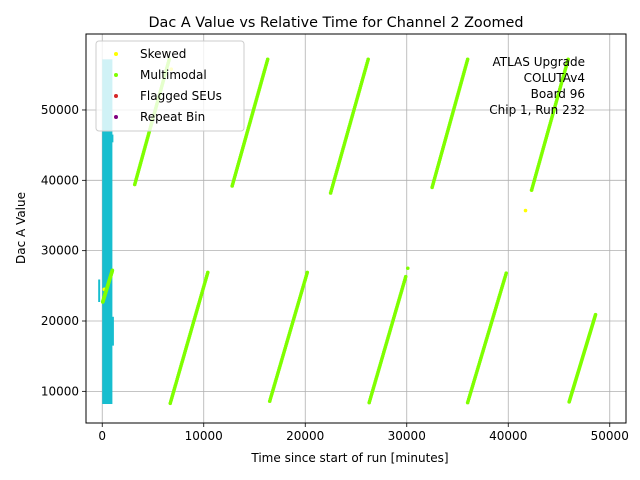 The height and width of the screenshot is (480, 640). I want to click on legend-label: Flagged SEUs, so click(181, 96).